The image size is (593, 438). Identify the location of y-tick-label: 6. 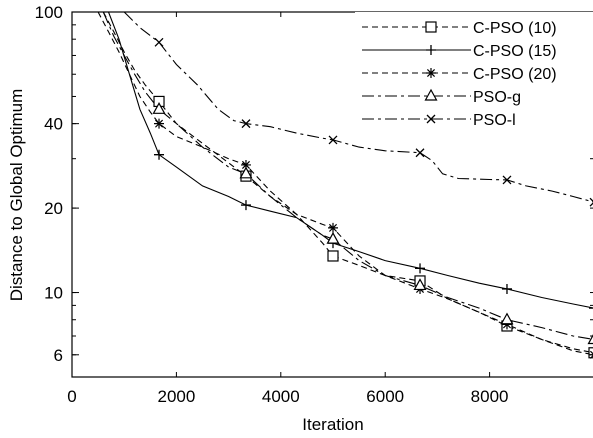
(58, 355).